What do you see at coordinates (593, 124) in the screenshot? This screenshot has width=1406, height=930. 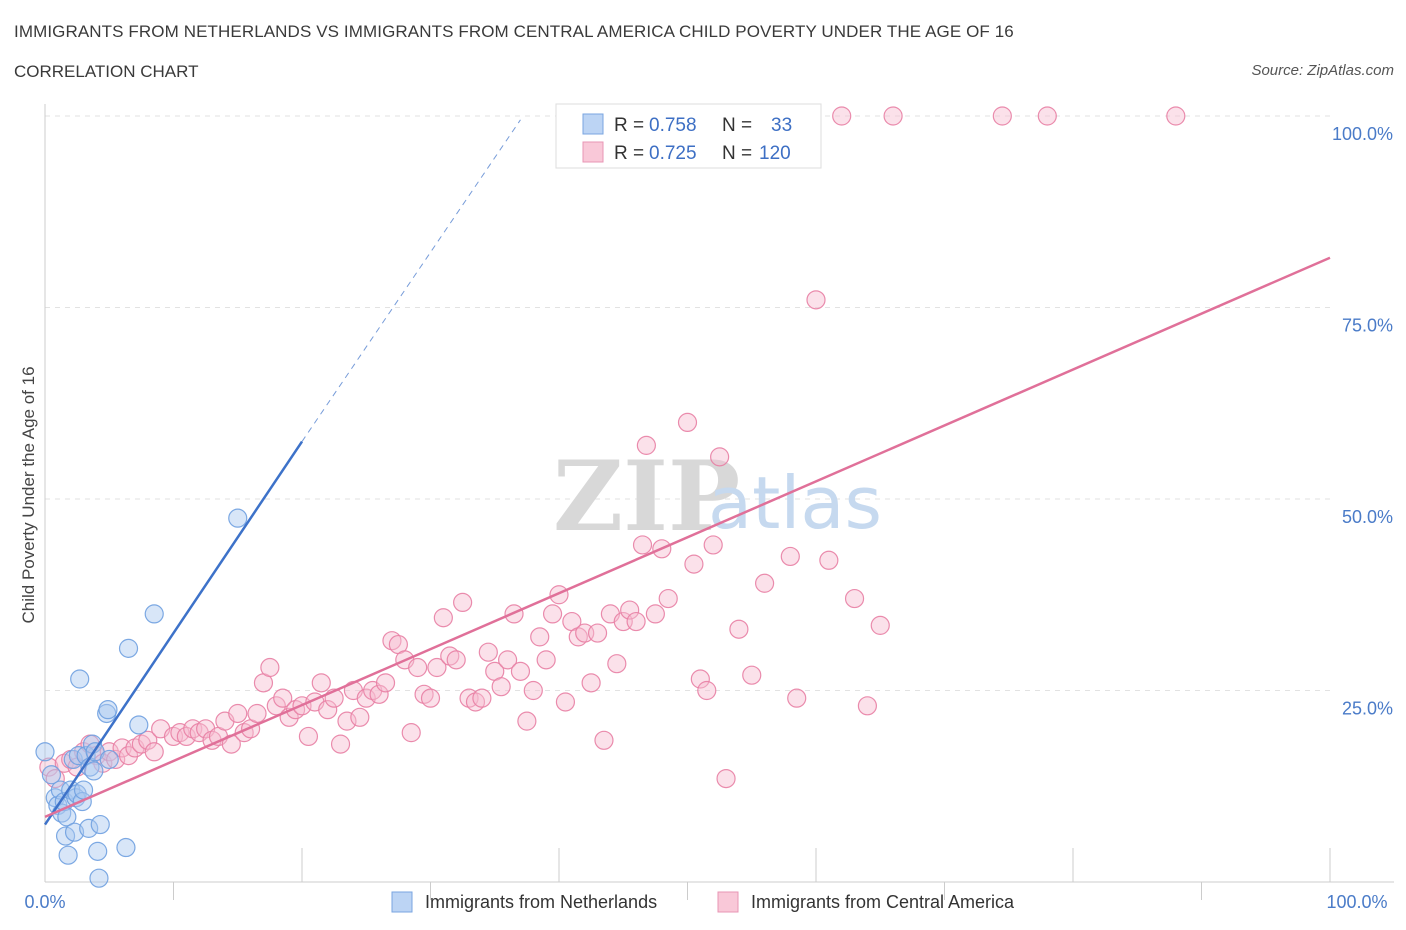 I see `legend-netherlands-swatch` at bounding box center [593, 124].